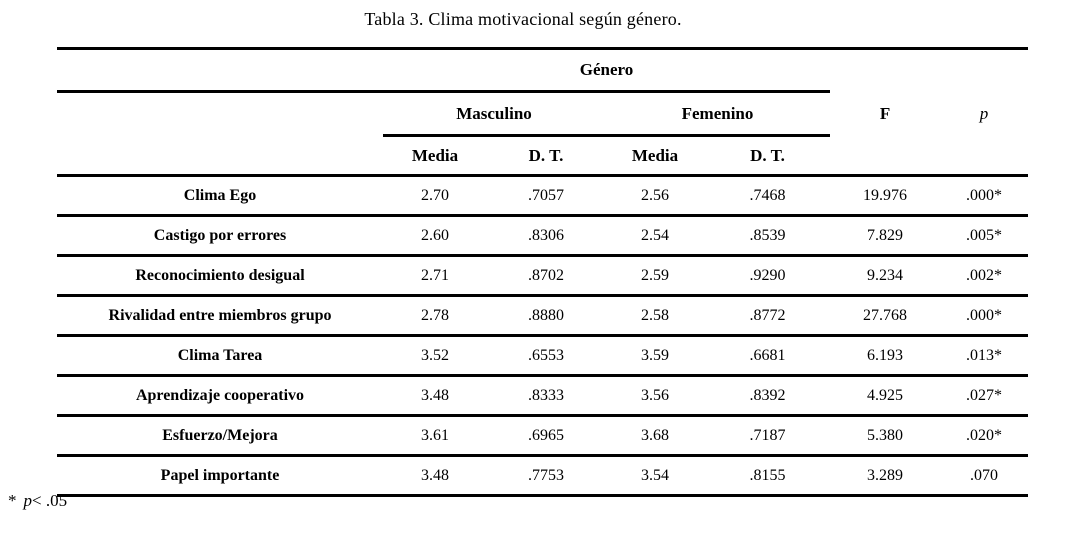  What do you see at coordinates (12, 500) in the screenshot?
I see `footnote-asterisk: *` at bounding box center [12, 500].